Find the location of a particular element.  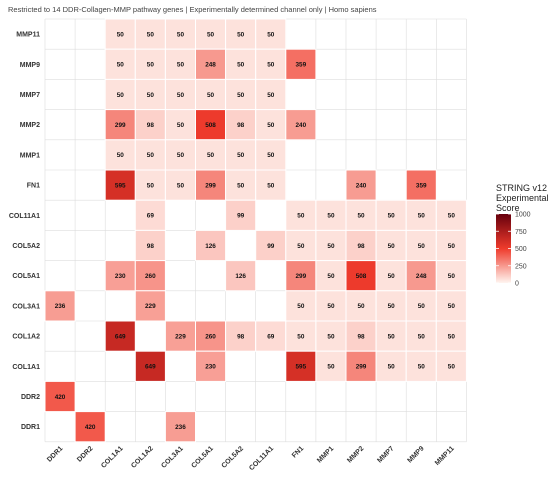

y-tick-label: COL5A1 is located at coordinates (26, 276).